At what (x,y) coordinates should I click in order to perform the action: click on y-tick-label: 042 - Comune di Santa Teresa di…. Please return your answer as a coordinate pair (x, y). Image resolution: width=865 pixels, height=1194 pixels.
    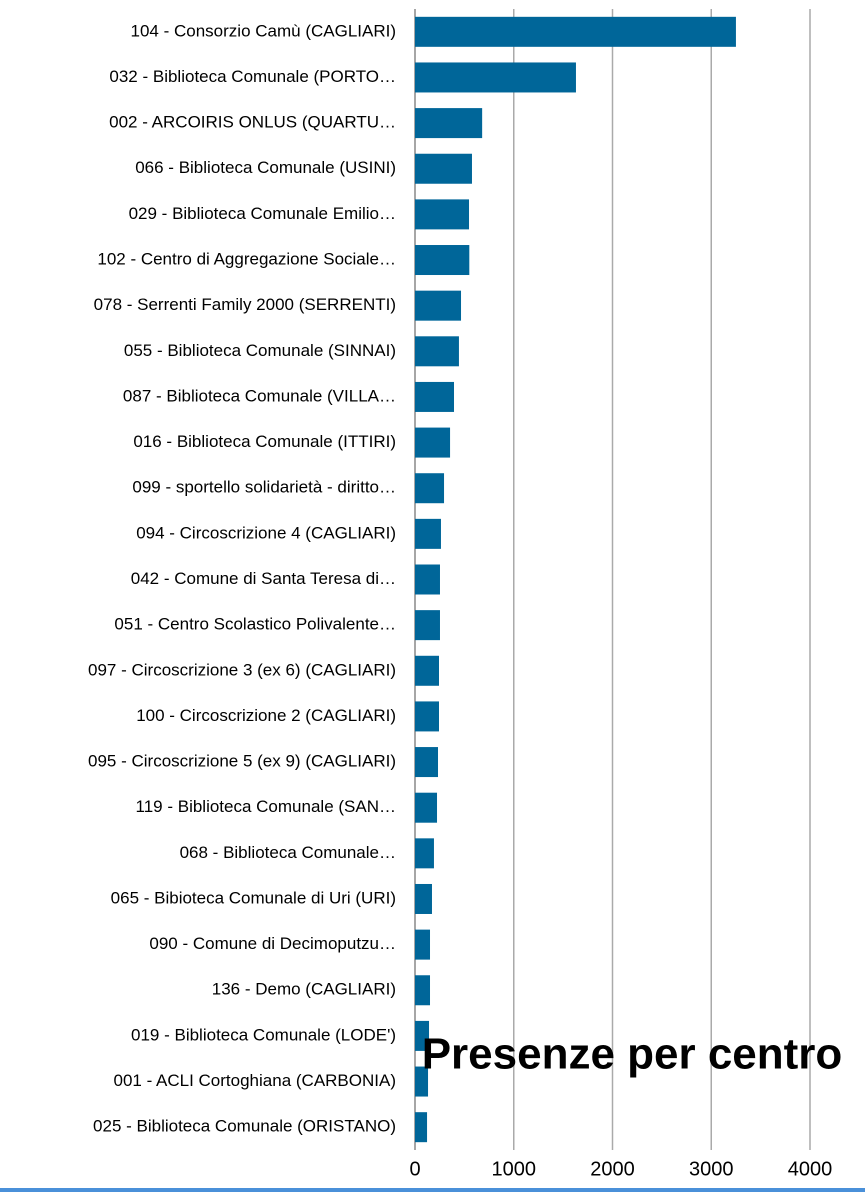
    Looking at the image, I should click on (263, 578).